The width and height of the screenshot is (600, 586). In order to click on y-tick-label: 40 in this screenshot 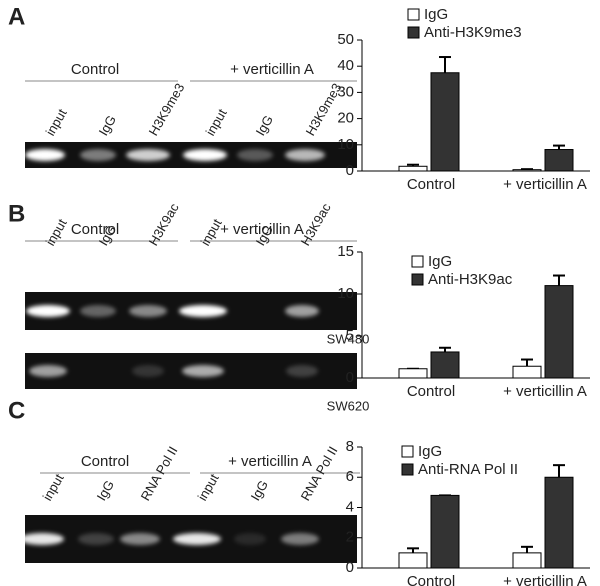, I will do `click(345, 65)`.